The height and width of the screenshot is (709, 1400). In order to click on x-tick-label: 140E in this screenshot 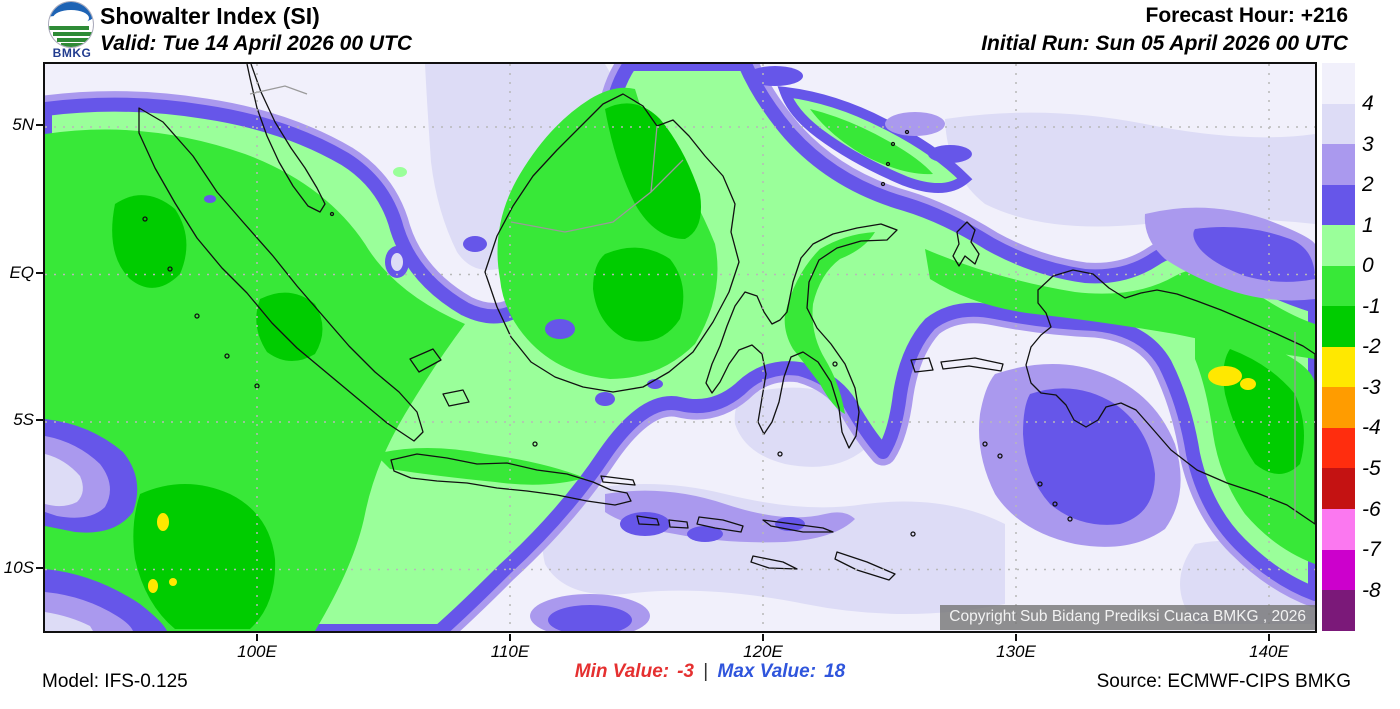, I will do `click(1269, 651)`.